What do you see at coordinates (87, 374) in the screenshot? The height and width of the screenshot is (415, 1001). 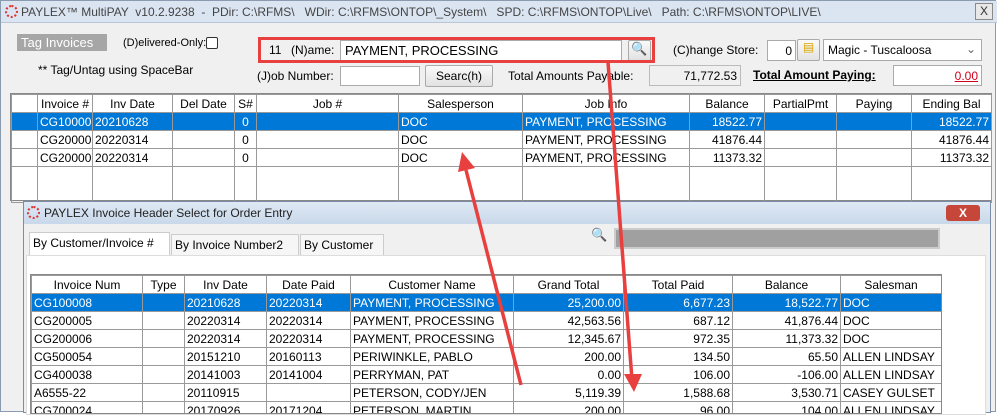 I see `table-cell: CG400038` at bounding box center [87, 374].